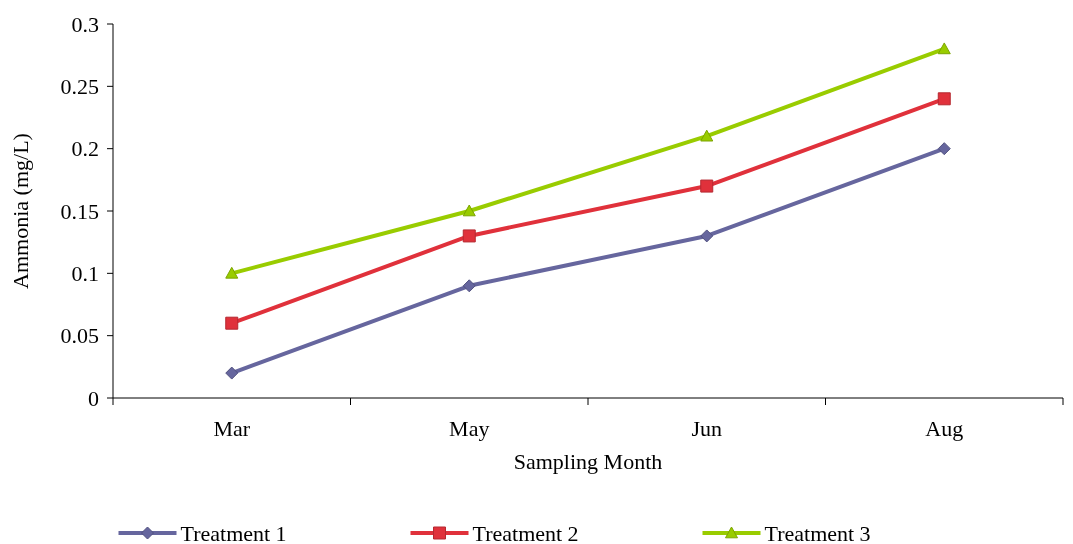  I want to click on y-tick-label: 0.3, so click(85, 24).